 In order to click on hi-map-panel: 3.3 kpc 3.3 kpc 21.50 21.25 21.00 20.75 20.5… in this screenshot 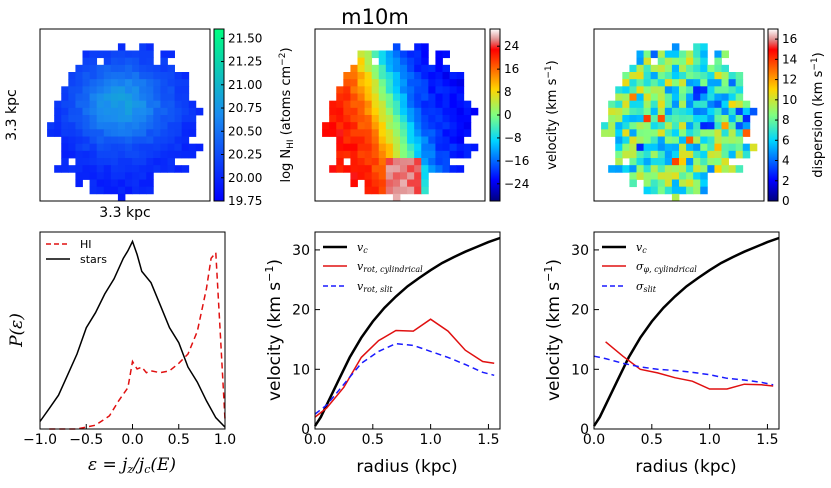, I will do `click(150, 124)`.